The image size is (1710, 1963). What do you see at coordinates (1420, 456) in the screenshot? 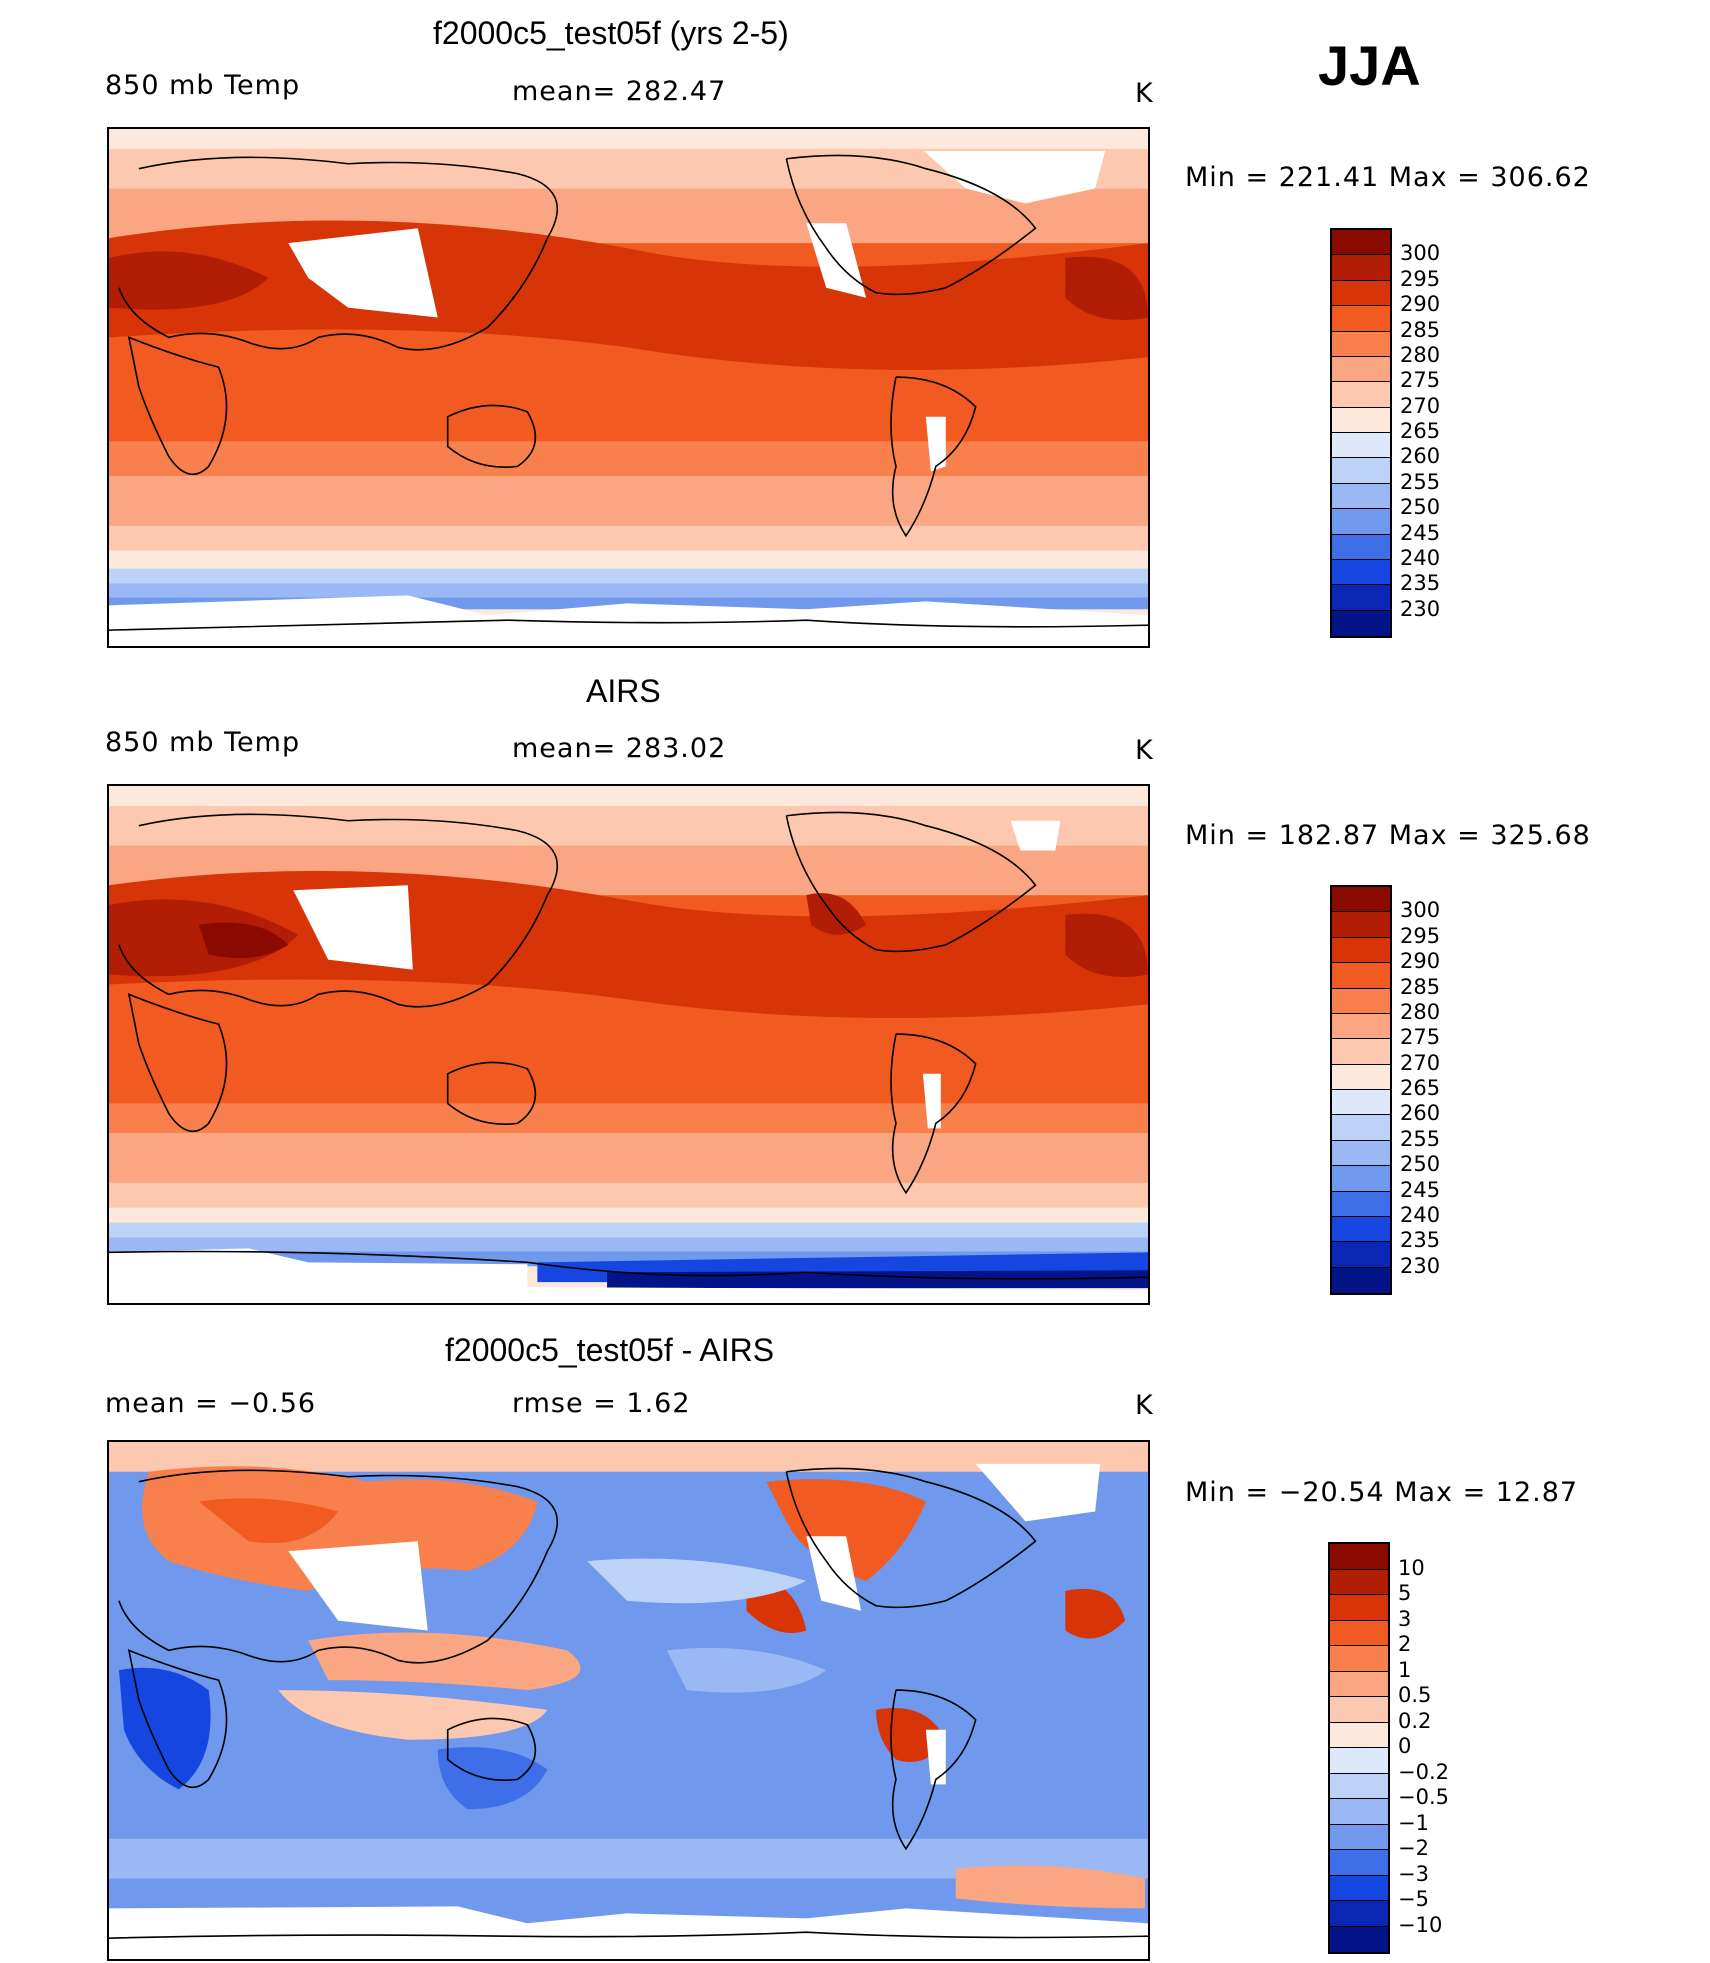
I see `colorbar-tick-label: 260` at bounding box center [1420, 456].